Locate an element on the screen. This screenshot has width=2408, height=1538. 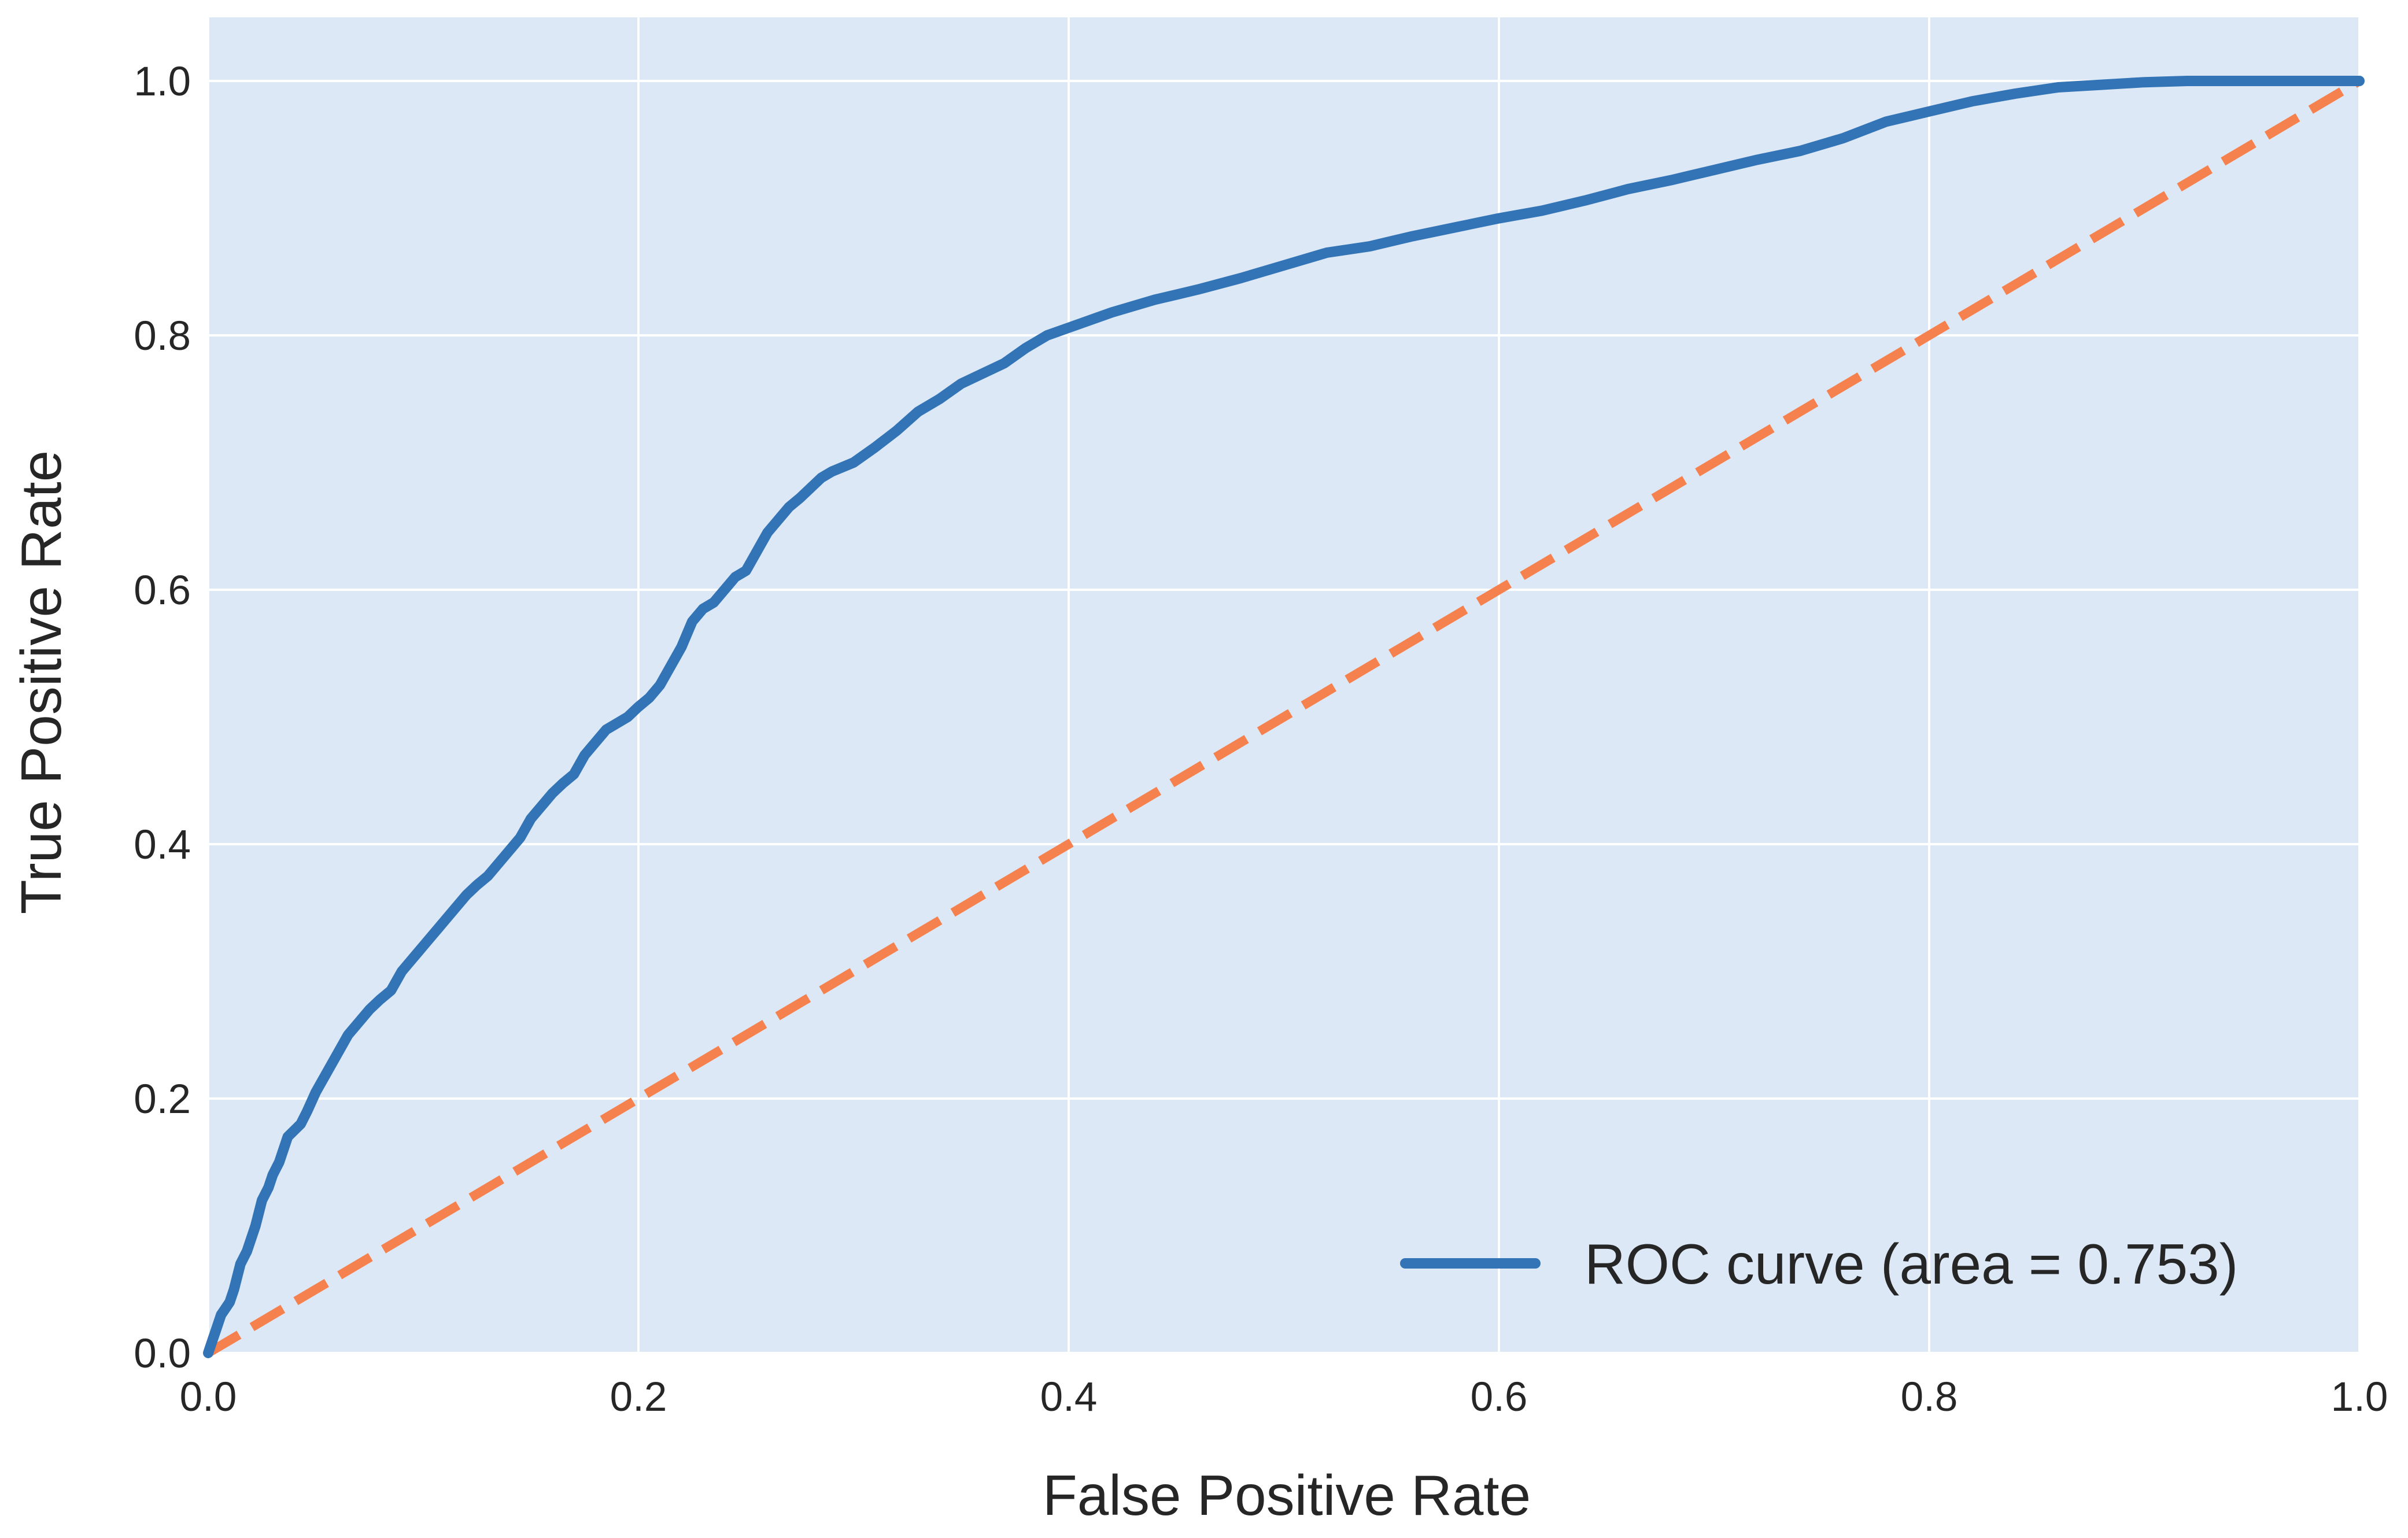
y-tick-label: 0.2 is located at coordinates (162, 1099).